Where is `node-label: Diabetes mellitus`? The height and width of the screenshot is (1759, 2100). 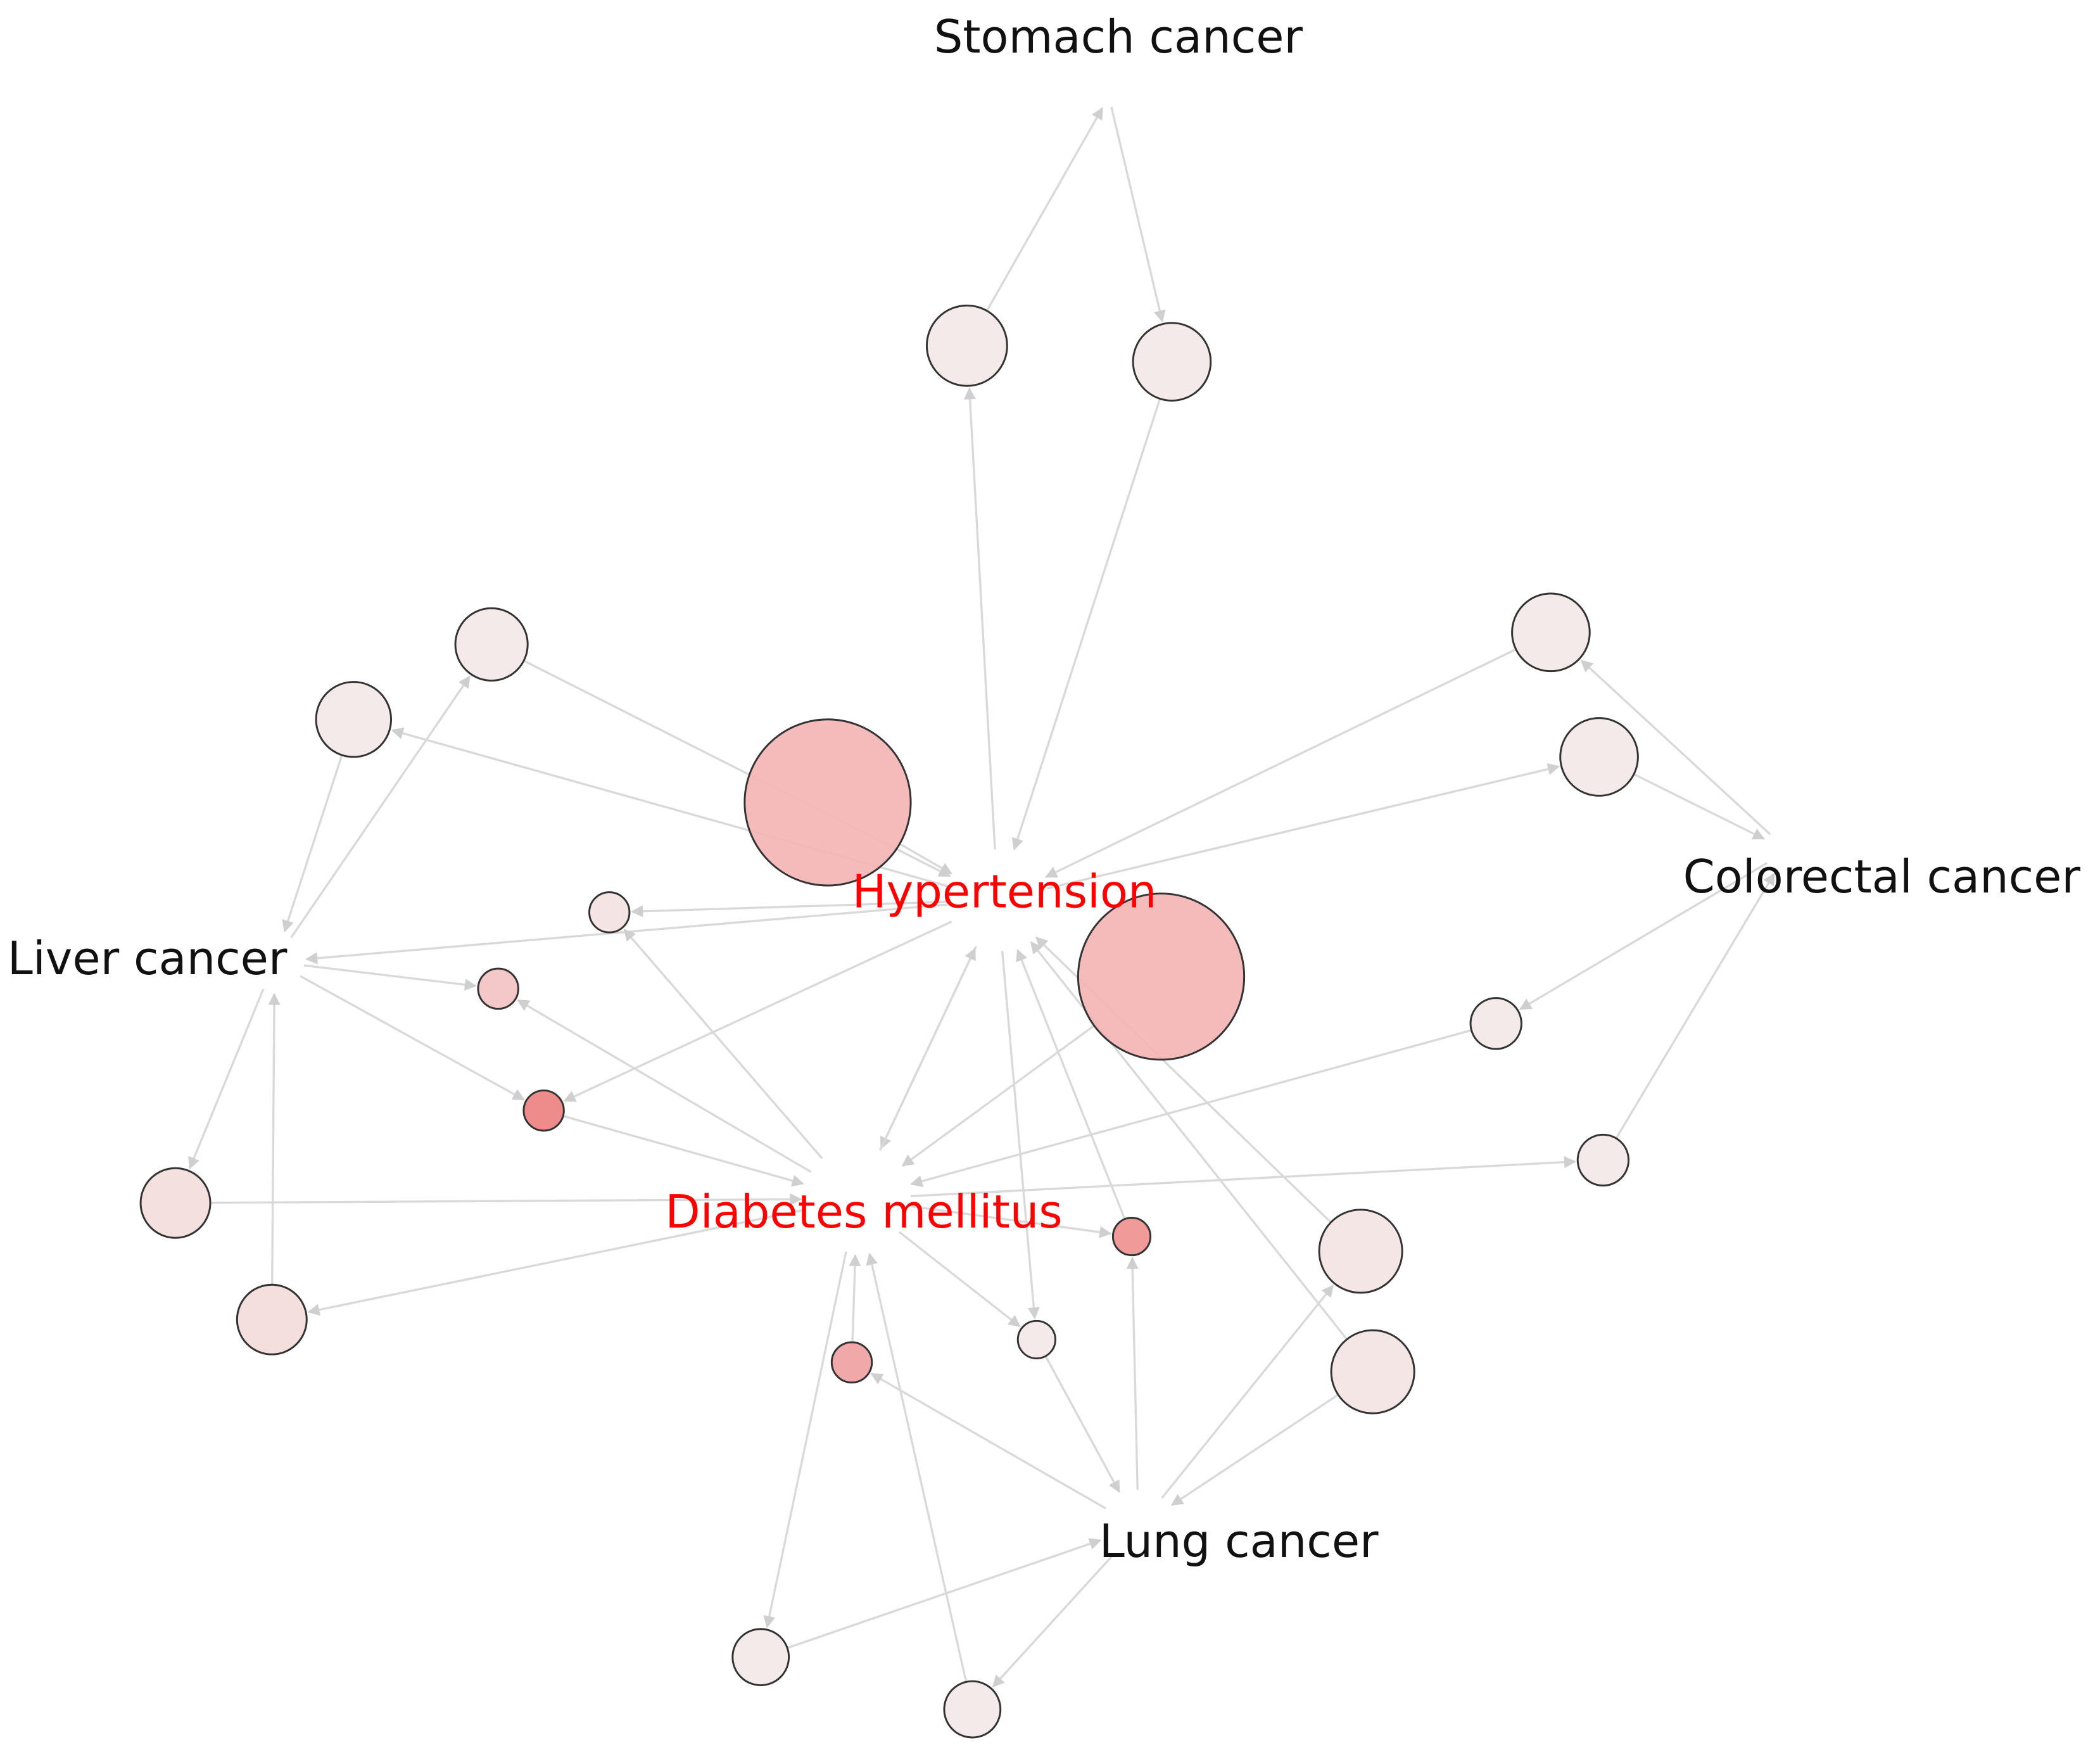
node-label: Diabetes mellitus is located at coordinates (863, 1211).